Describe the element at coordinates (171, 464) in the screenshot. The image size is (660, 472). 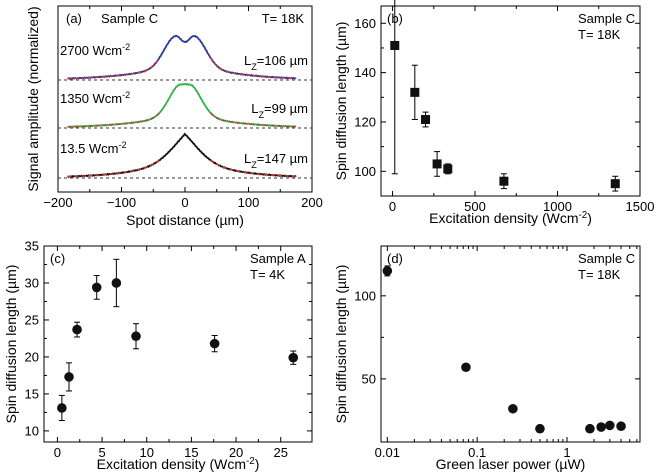
I see `panel-c-xlabel-part: Excitation density (Wcm` at that location.